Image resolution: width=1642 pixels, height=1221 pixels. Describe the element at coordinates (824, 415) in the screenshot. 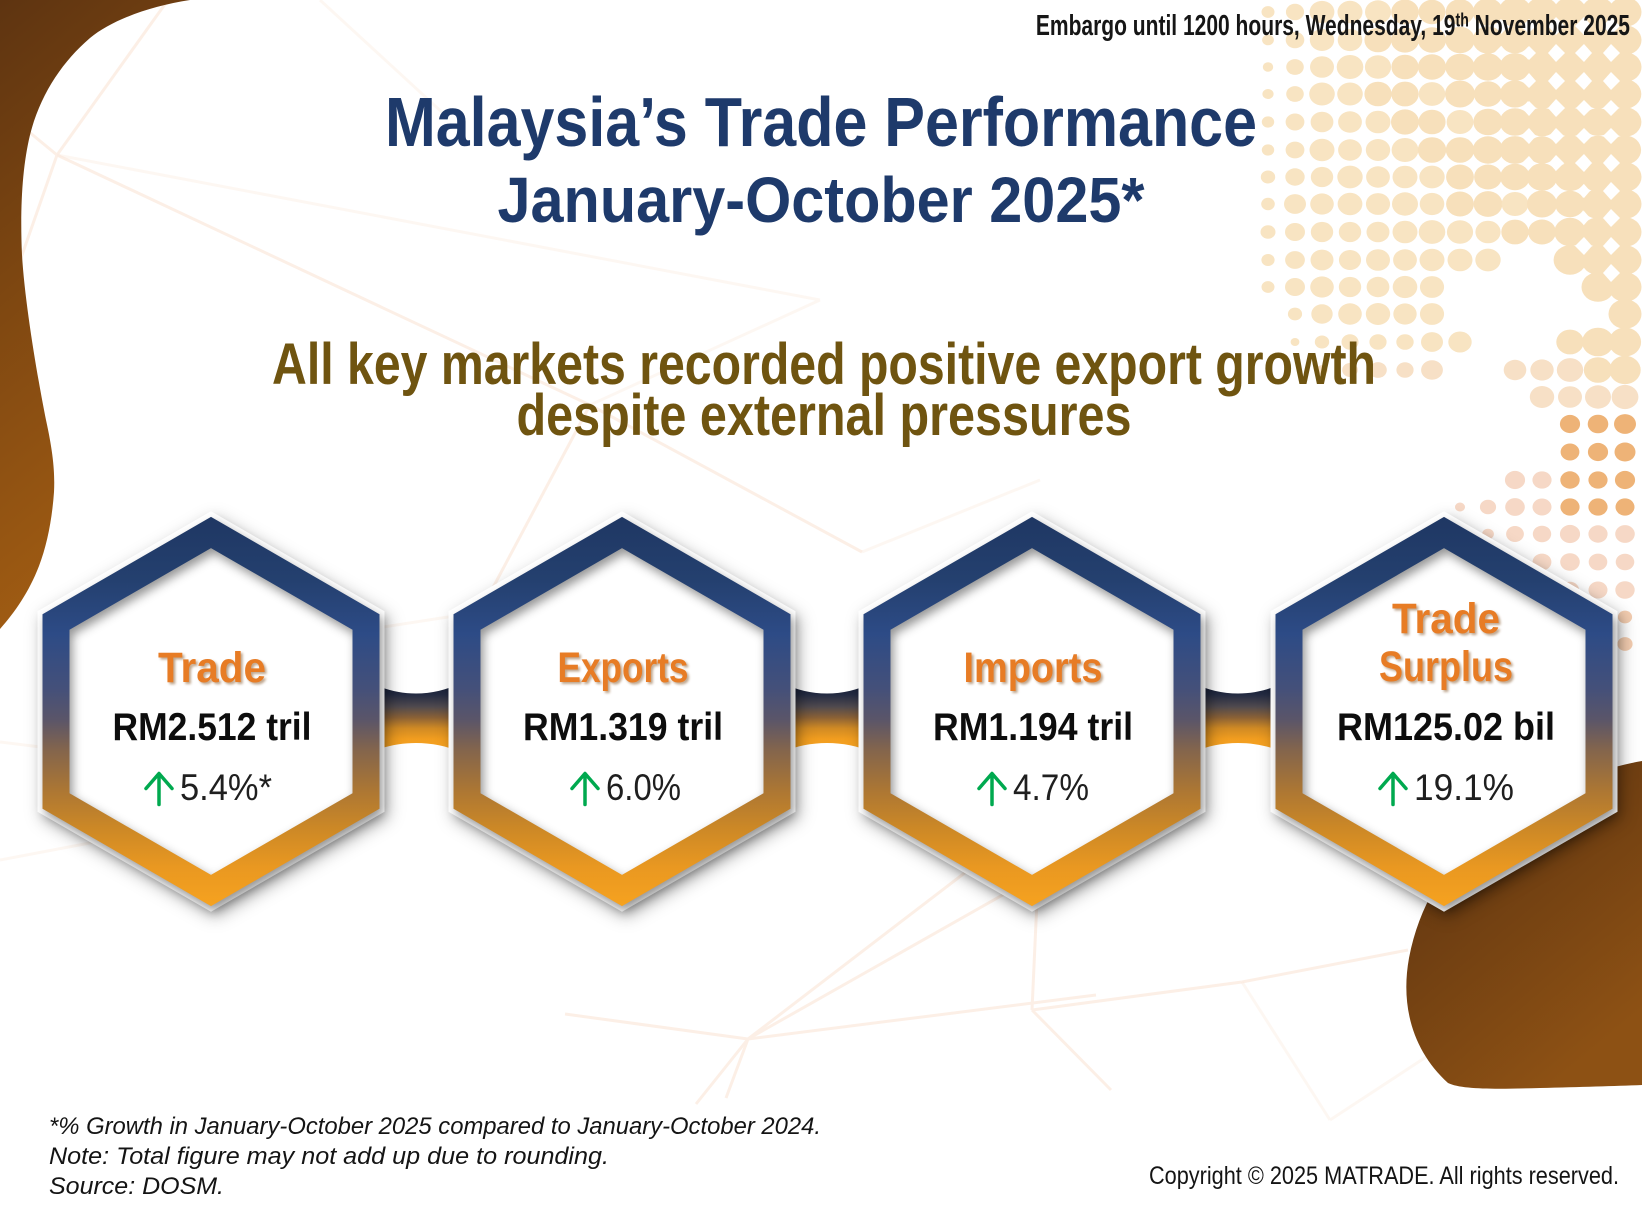

I see `svg-text: despite external pressures` at that location.